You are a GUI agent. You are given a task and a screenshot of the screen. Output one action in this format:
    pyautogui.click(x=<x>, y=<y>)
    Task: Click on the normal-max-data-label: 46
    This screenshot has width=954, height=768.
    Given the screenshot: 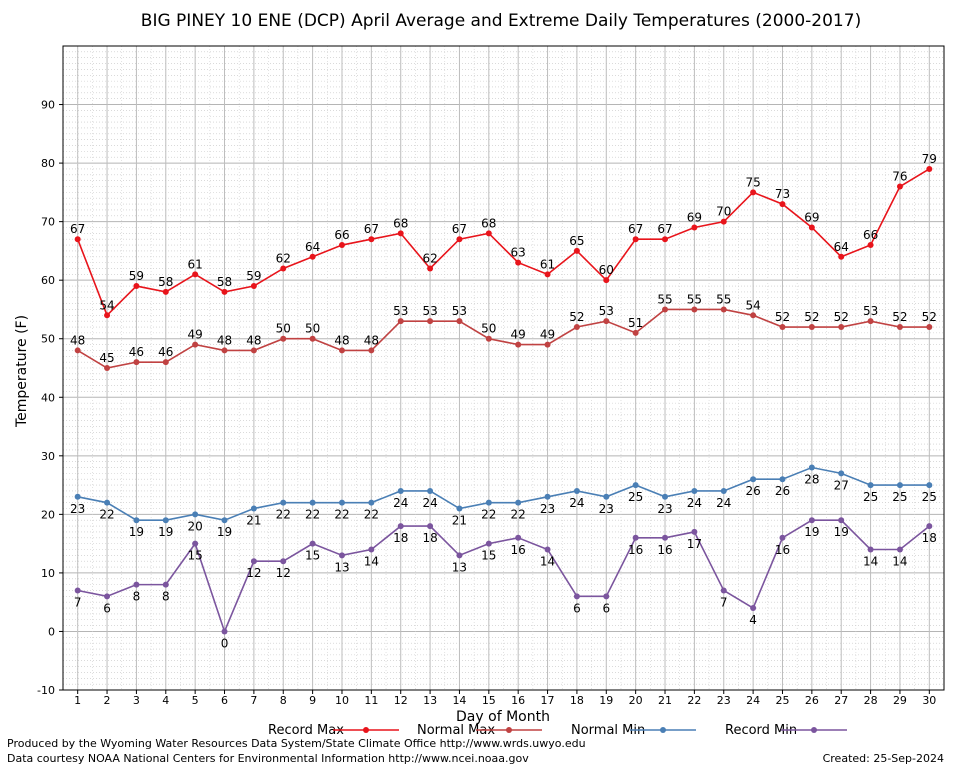 What is the action you would take?
    pyautogui.click(x=136, y=352)
    